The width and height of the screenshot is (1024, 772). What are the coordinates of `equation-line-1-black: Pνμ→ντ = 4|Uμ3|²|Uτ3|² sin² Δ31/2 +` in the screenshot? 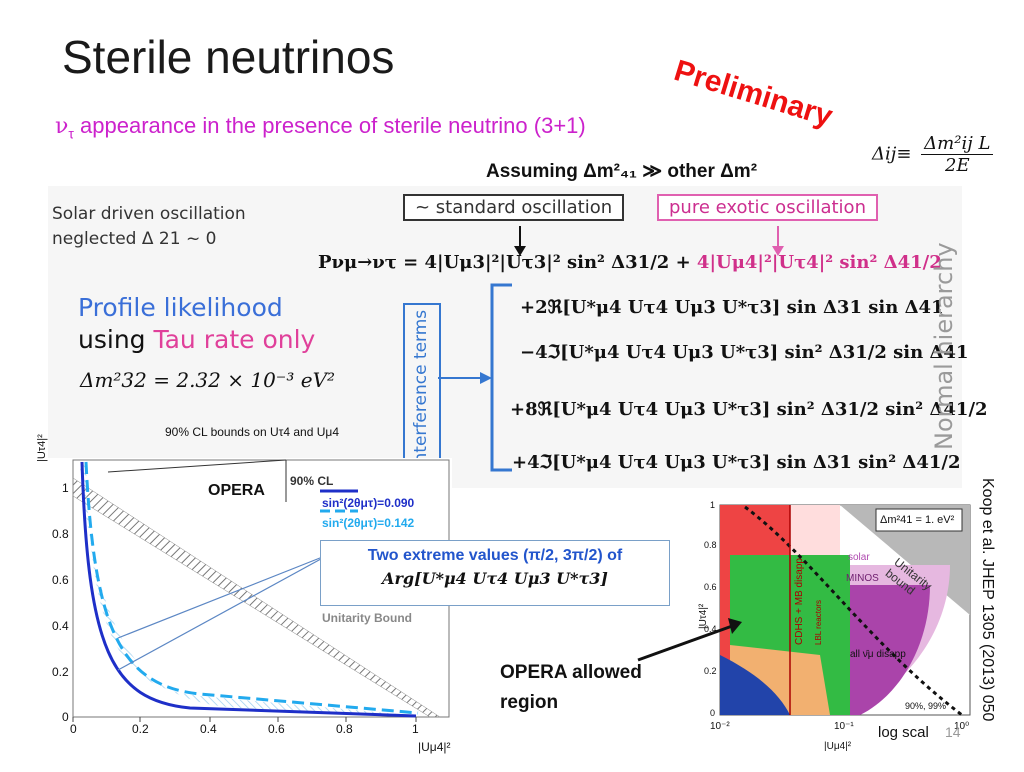 It's located at (507, 262).